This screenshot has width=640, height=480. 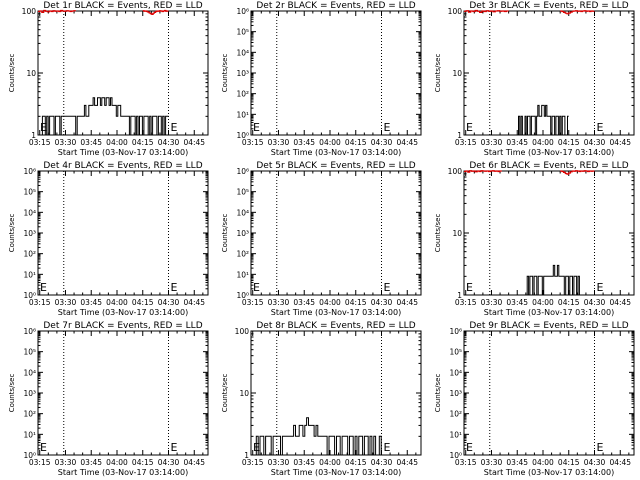 What do you see at coordinates (244, 393) in the screenshot?
I see `y-tick-label: 10` at bounding box center [244, 393].